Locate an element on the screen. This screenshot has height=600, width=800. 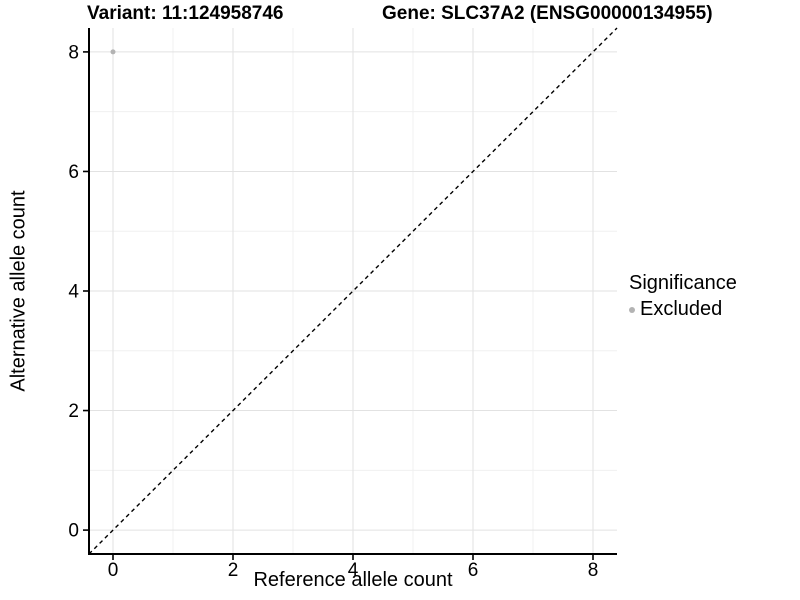
x-axis-title: Reference allele count is located at coordinates (353, 580).